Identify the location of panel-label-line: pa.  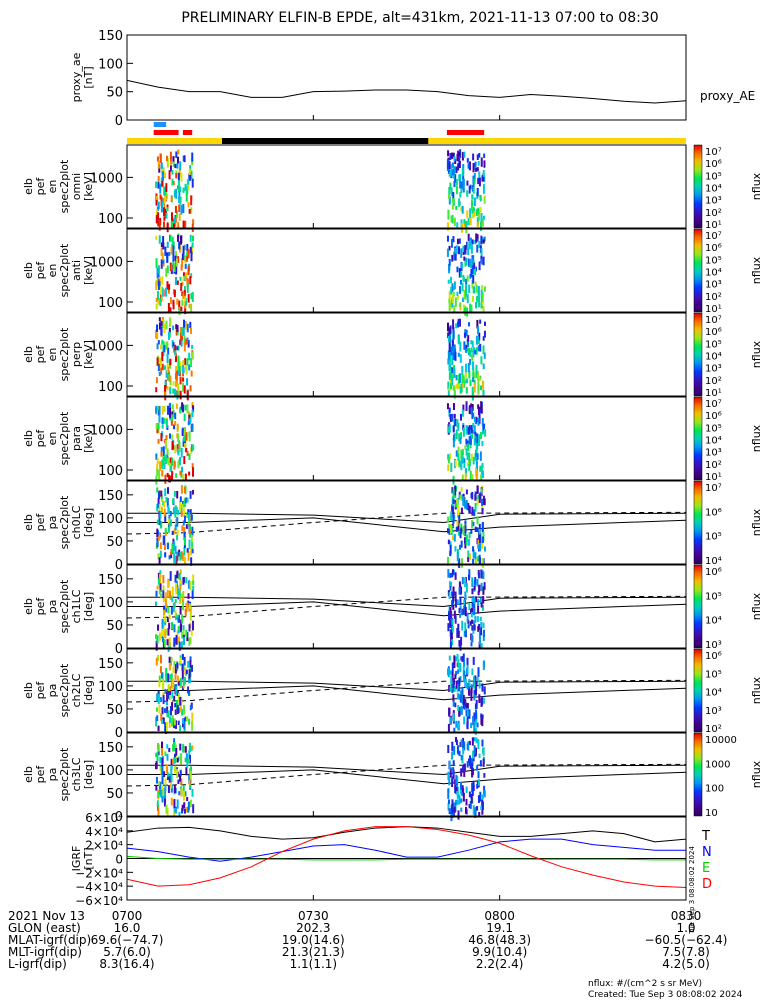
(52, 607).